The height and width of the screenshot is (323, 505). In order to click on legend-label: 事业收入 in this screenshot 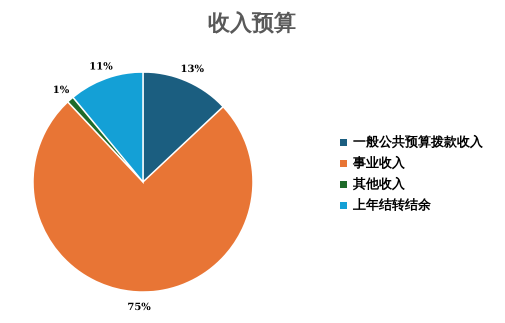, I will do `click(379, 163)`.